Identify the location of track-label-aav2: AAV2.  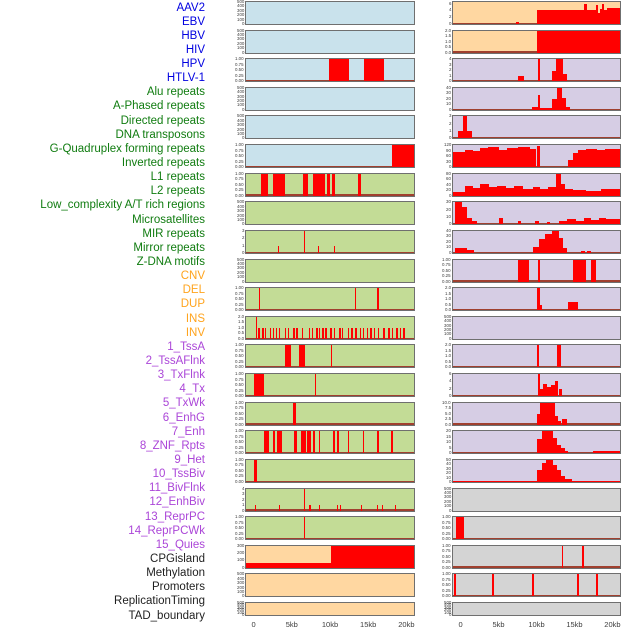
(190, 7).